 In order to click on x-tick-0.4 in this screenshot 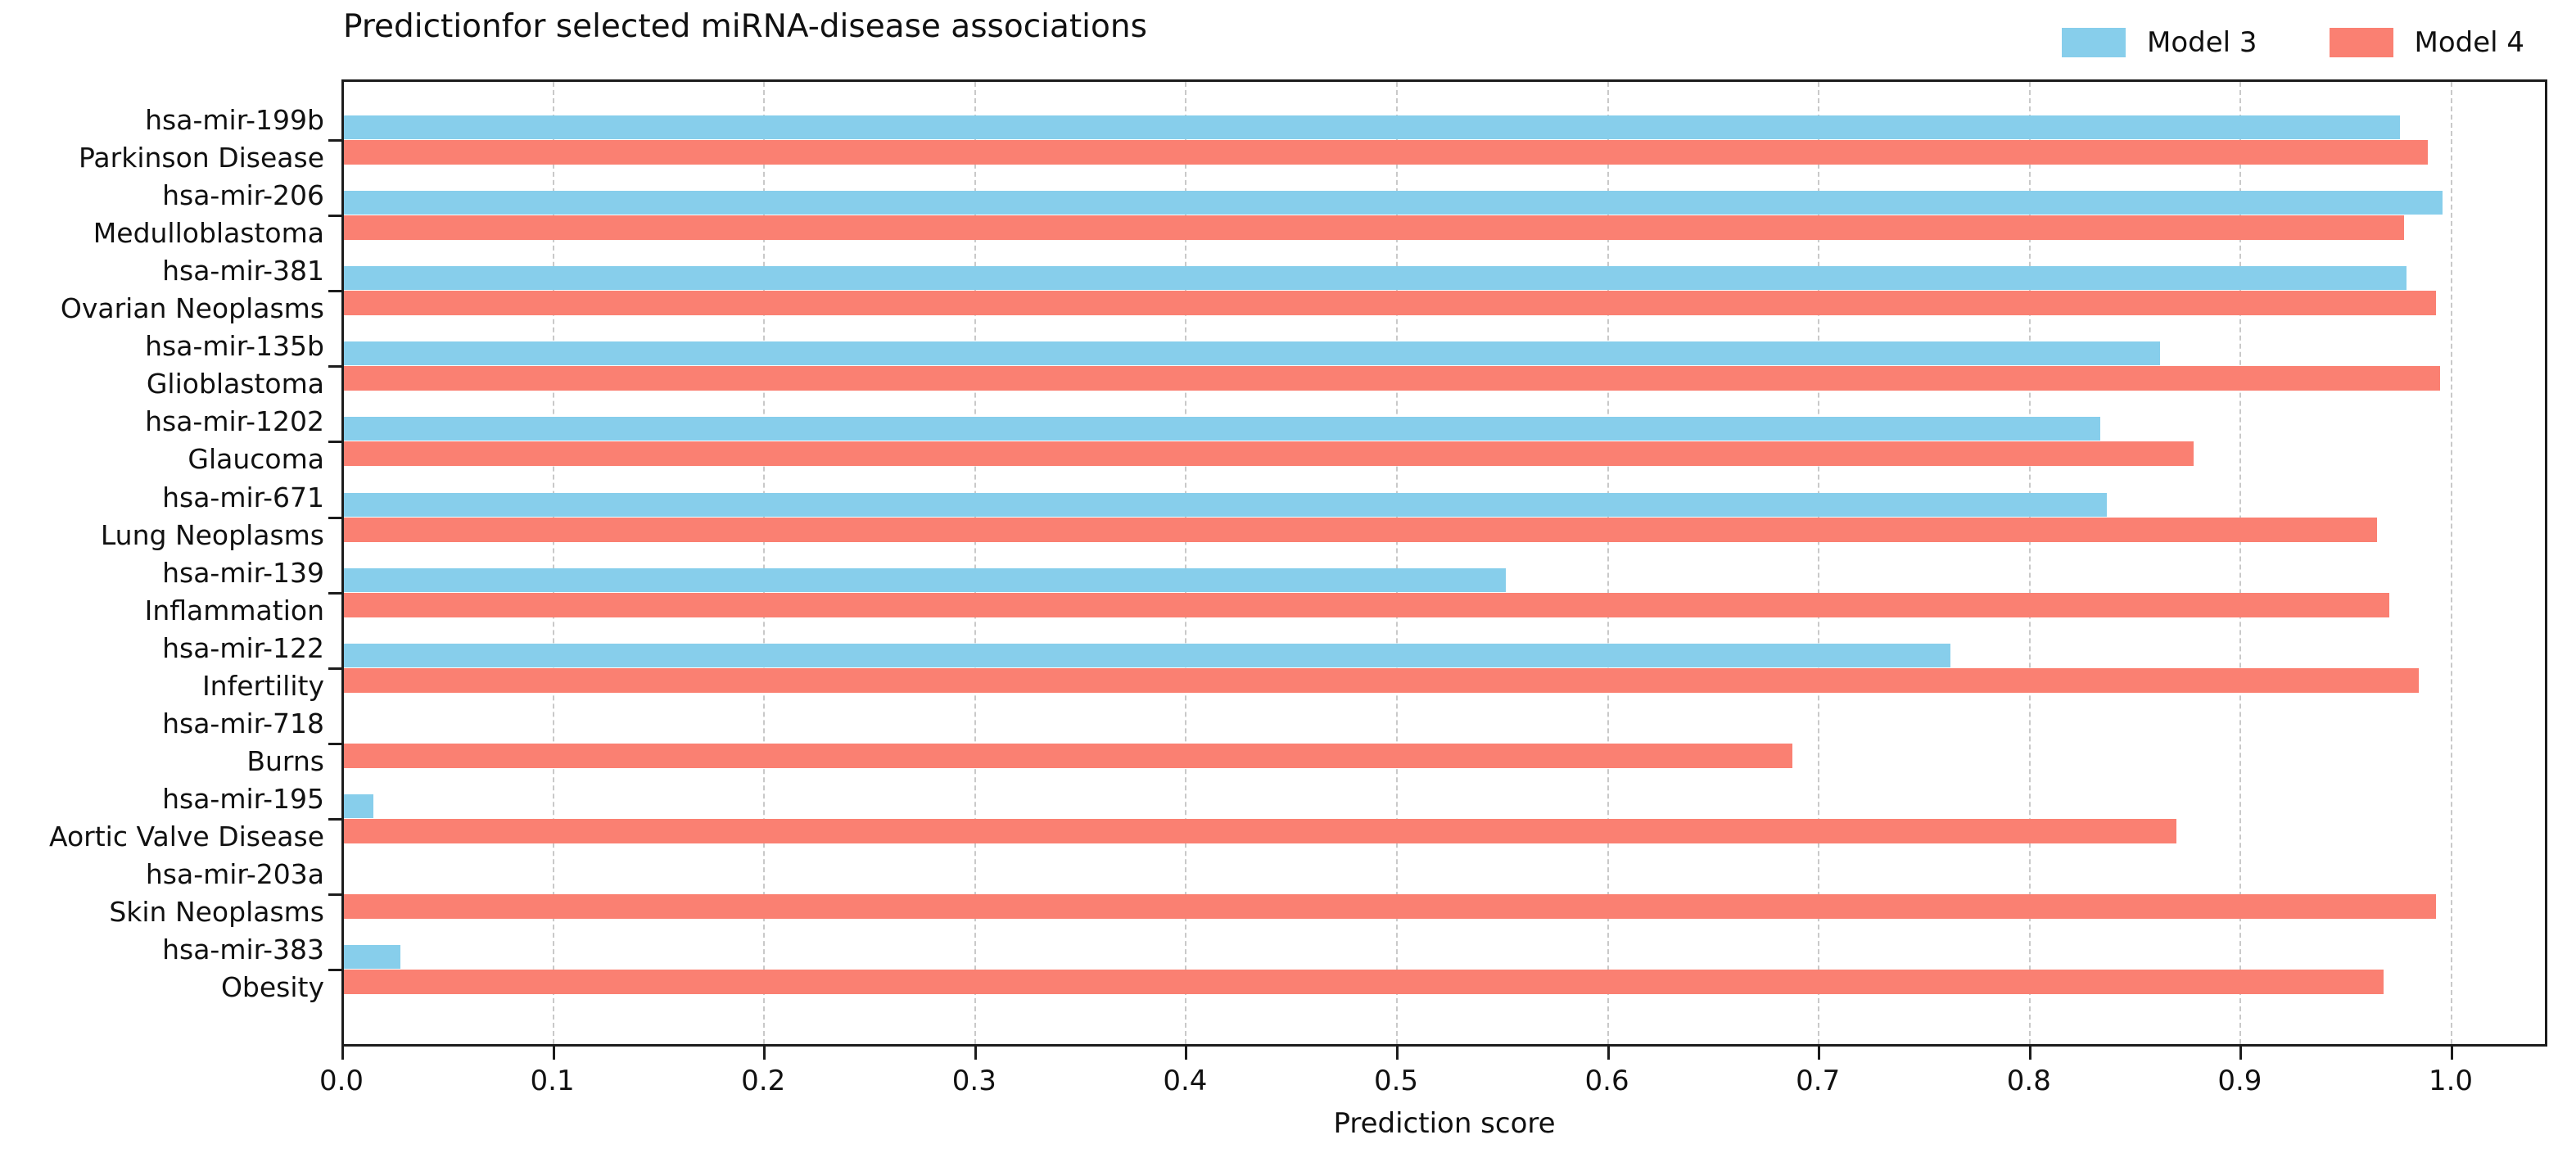, I will do `click(1186, 1053)`.